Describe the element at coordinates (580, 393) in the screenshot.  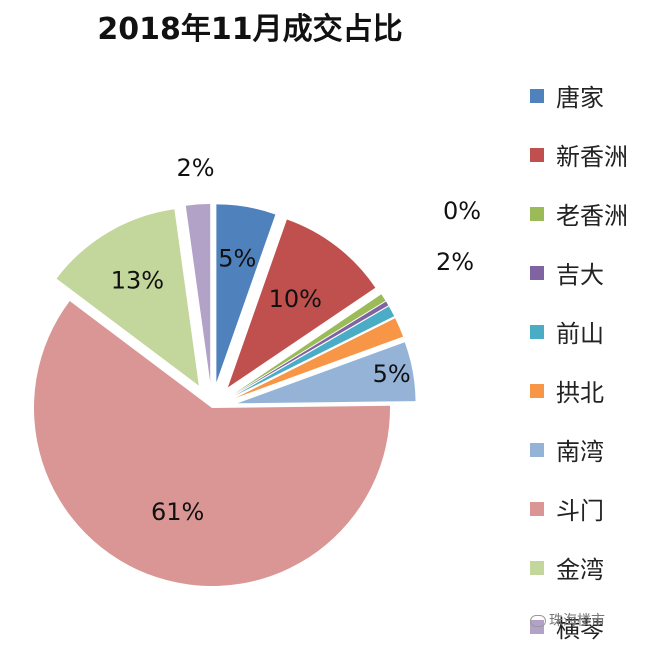
I see `legend-label: 拱北` at that location.